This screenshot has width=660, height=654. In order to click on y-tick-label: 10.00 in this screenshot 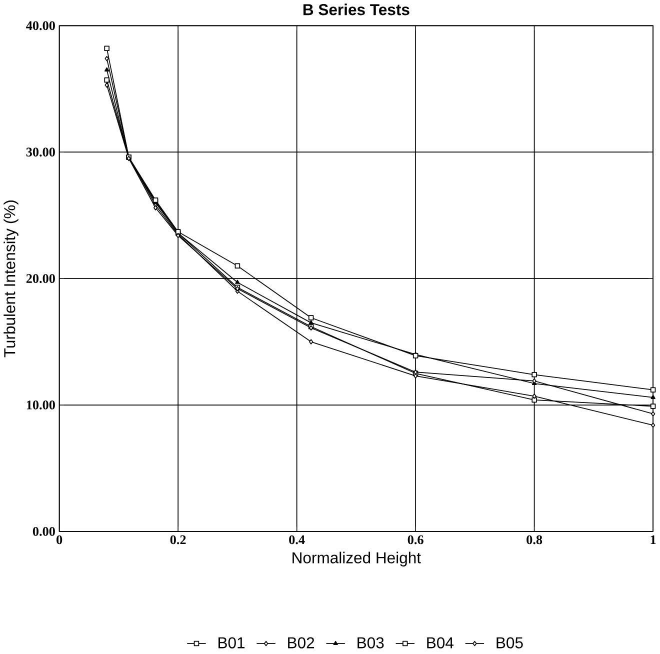, I will do `click(40, 405)`.